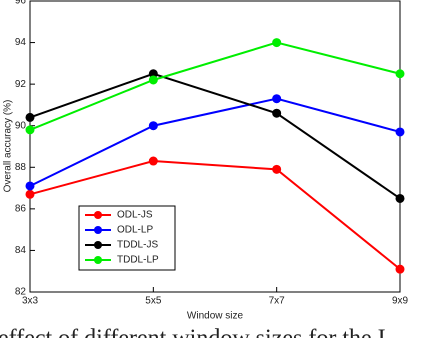 Image resolution: width=434 pixels, height=338 pixels. I want to click on y-tick-label: 82, so click(21, 292).